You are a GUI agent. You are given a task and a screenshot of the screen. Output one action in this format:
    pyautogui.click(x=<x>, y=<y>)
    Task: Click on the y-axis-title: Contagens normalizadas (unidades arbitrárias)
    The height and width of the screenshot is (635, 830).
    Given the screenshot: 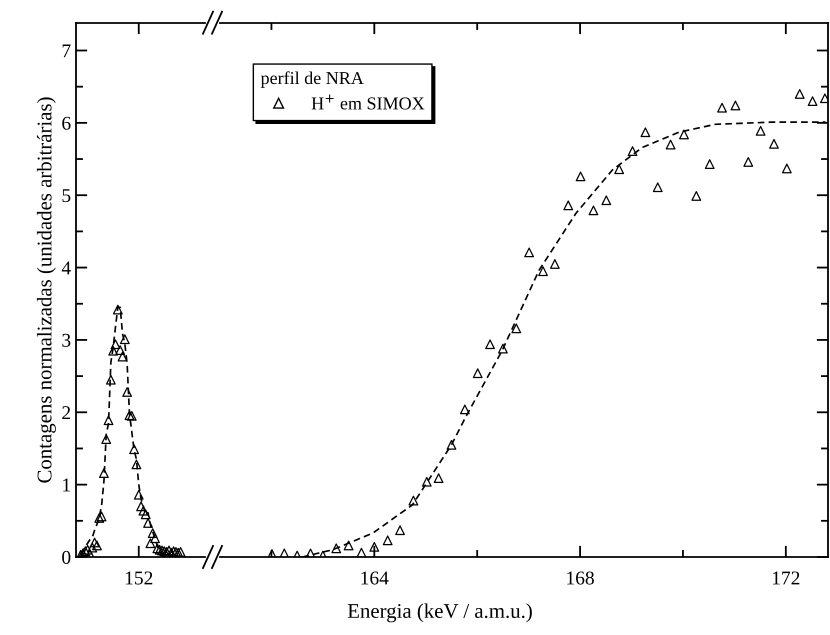 What is the action you would take?
    pyautogui.click(x=46, y=290)
    